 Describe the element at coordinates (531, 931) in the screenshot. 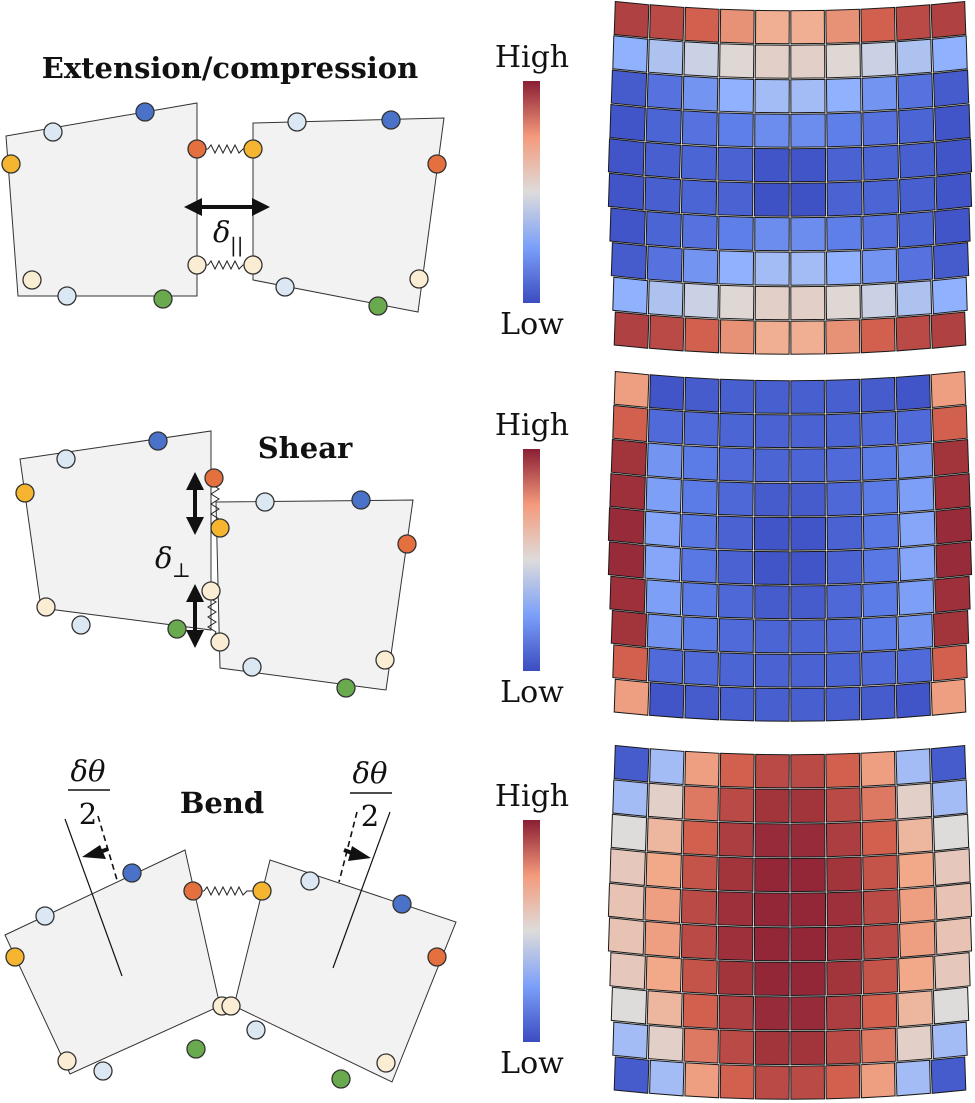

I see `colorbar` at that location.